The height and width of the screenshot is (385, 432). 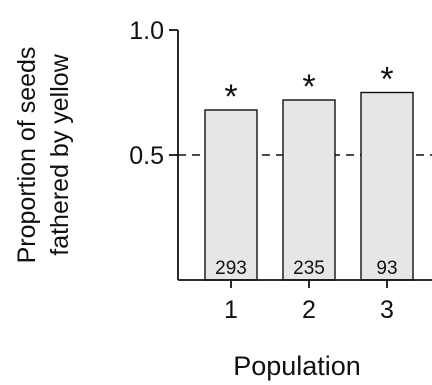 I want to click on bar-count-label: 93, so click(x=386, y=268).